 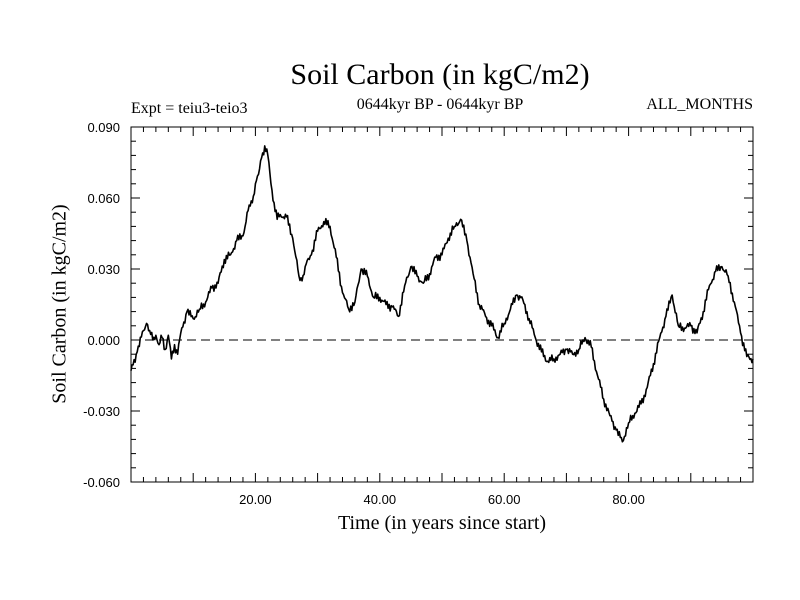 I want to click on experiment-label: Expt = teiu3-teio3, so click(x=189, y=108).